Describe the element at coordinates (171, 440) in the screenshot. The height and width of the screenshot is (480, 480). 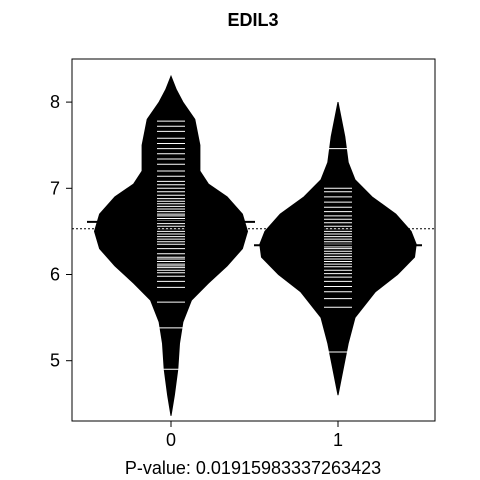
I see `x-tick-label: 0` at that location.